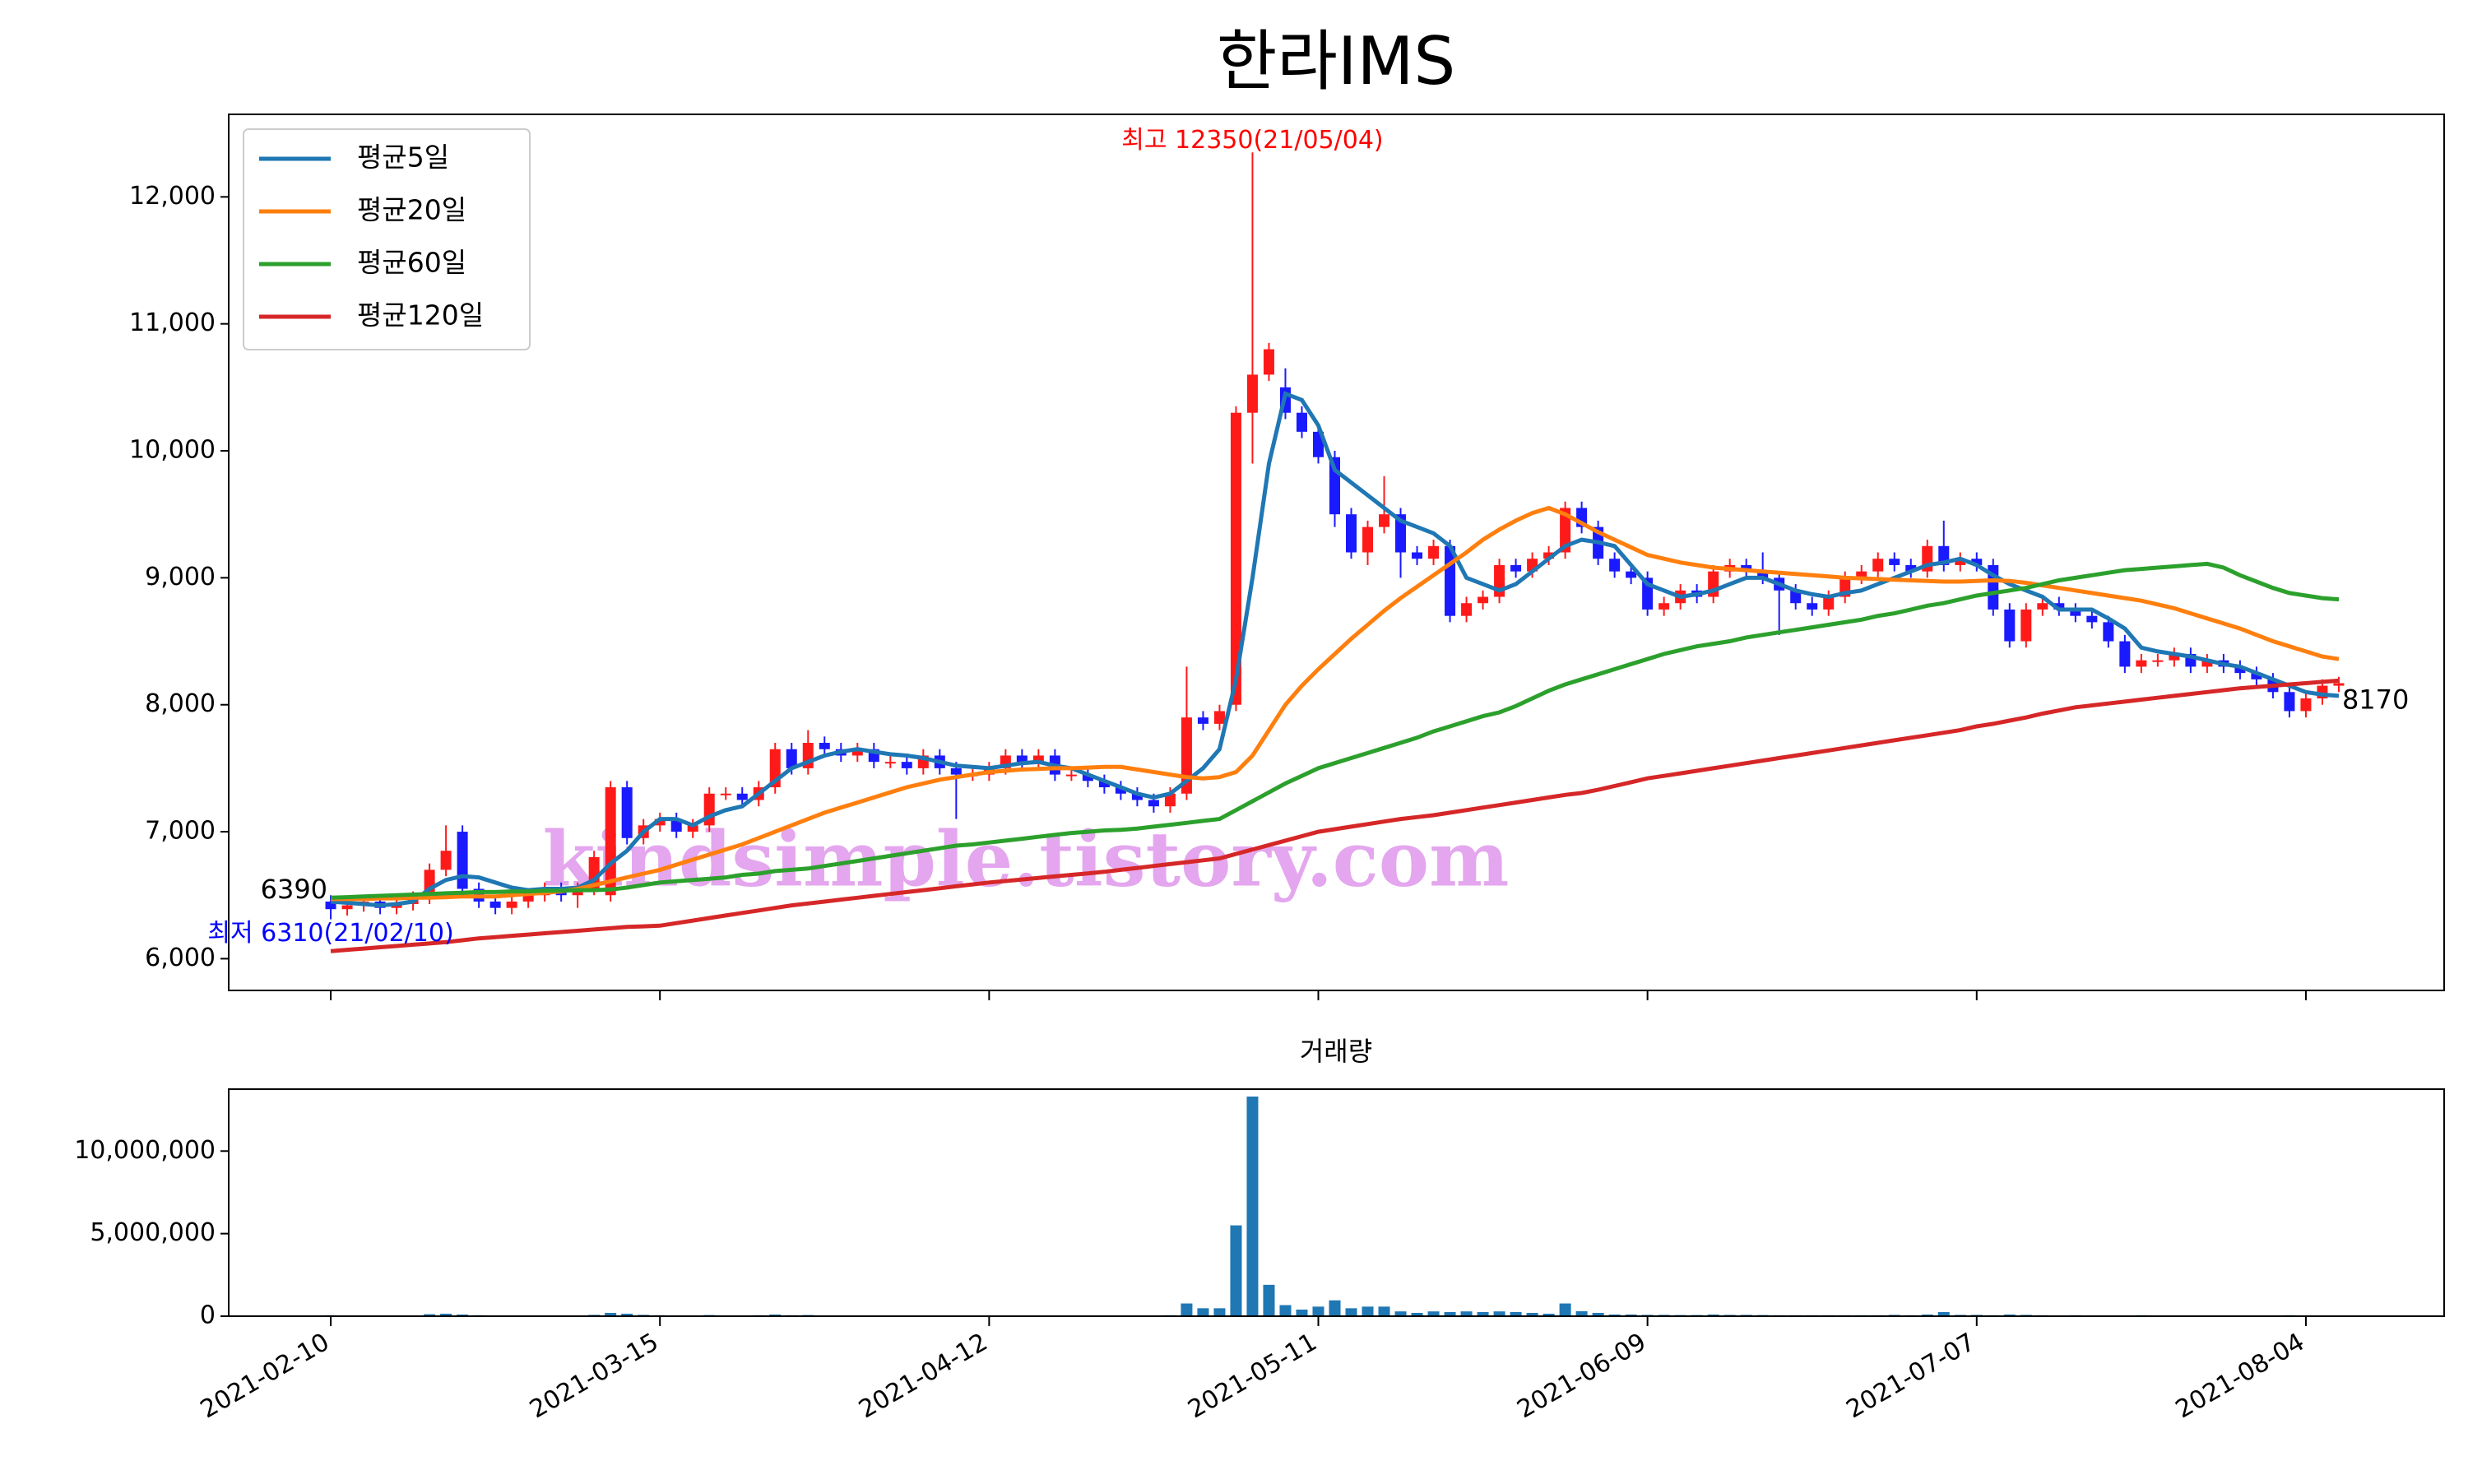  I want to click on min-label: 최저 6310(21/02/10), so click(330, 933).